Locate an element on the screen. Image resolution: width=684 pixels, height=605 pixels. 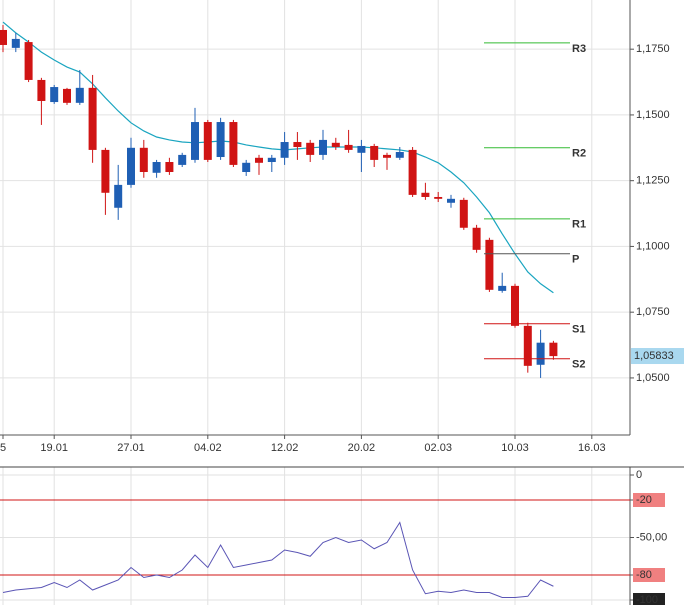
y-tick-label: 1,0500 is located at coordinates (653, 378).